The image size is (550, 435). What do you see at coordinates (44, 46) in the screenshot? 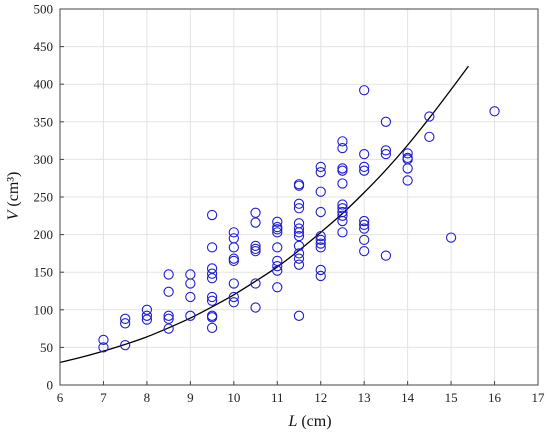
I see `y-tick-label: 450` at bounding box center [44, 46].